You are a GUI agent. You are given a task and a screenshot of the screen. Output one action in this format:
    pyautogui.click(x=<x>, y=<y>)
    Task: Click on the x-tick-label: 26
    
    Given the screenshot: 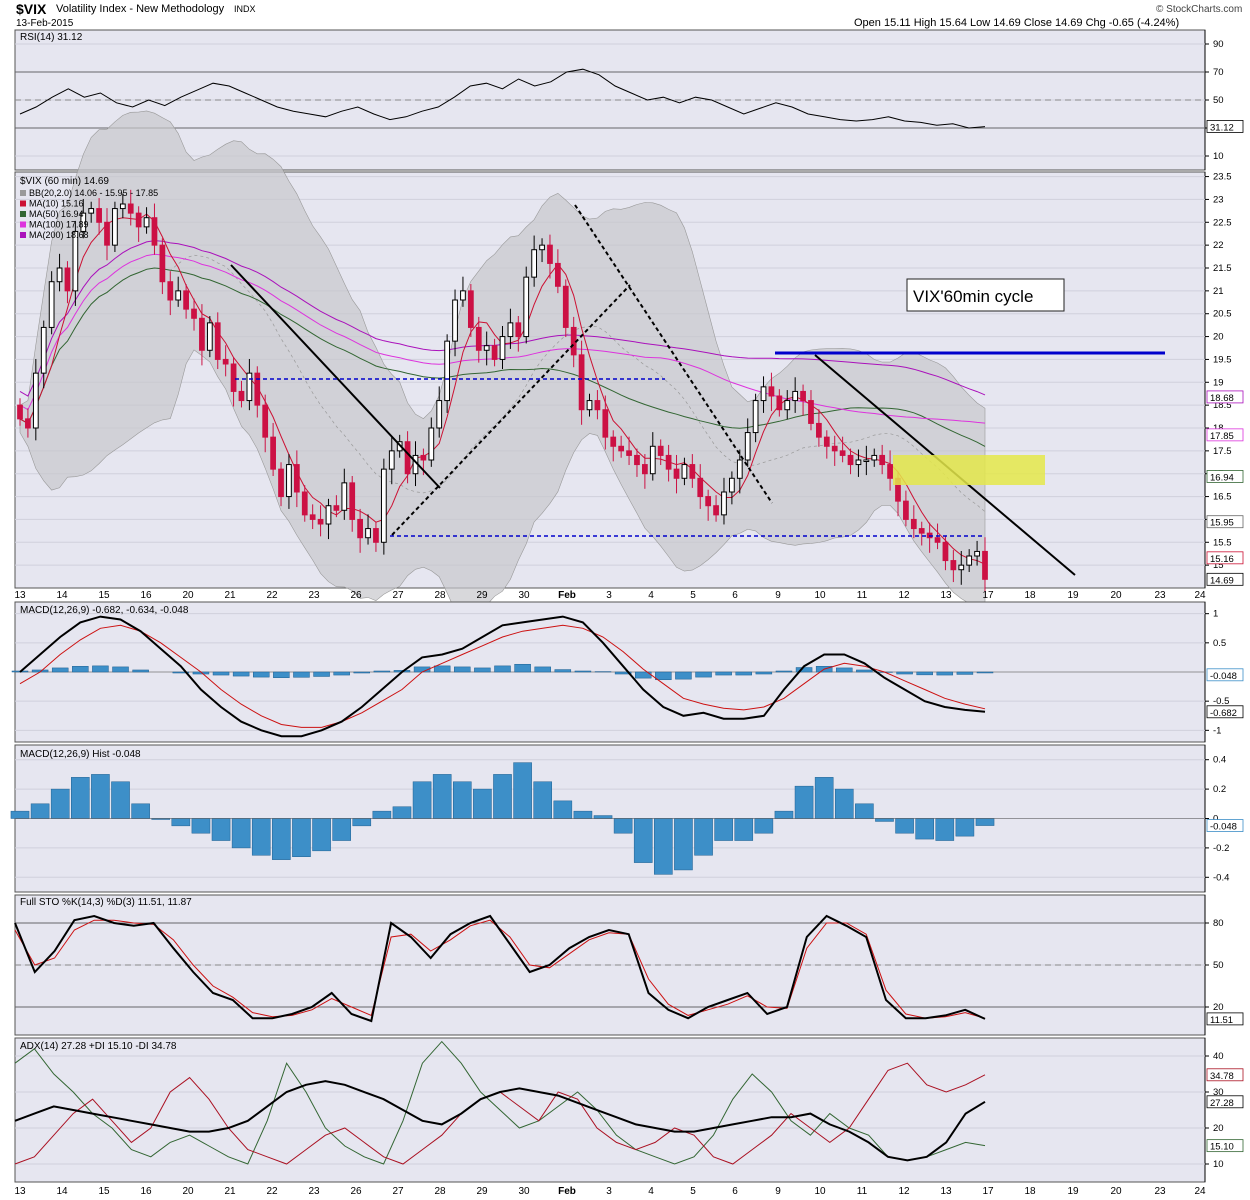 What is the action you would take?
    pyautogui.click(x=356, y=595)
    